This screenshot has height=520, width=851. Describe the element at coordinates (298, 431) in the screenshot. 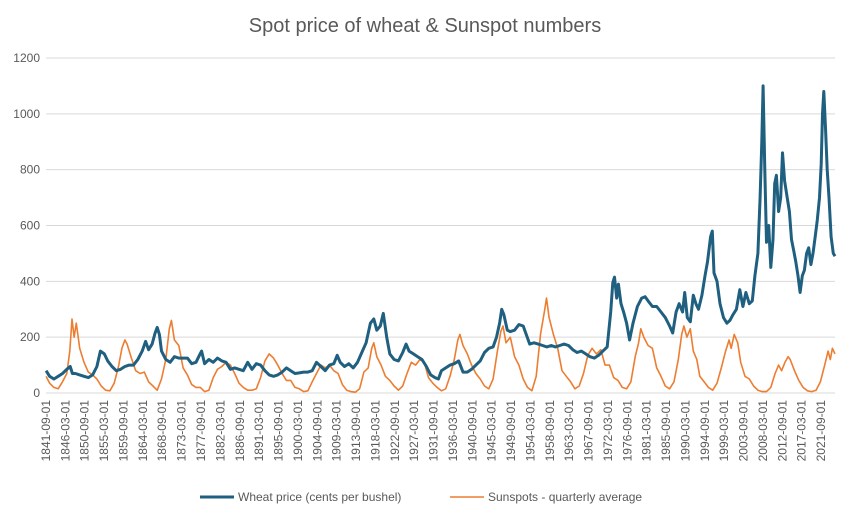

I see `x-tick-label: 1900-03-01` at that location.